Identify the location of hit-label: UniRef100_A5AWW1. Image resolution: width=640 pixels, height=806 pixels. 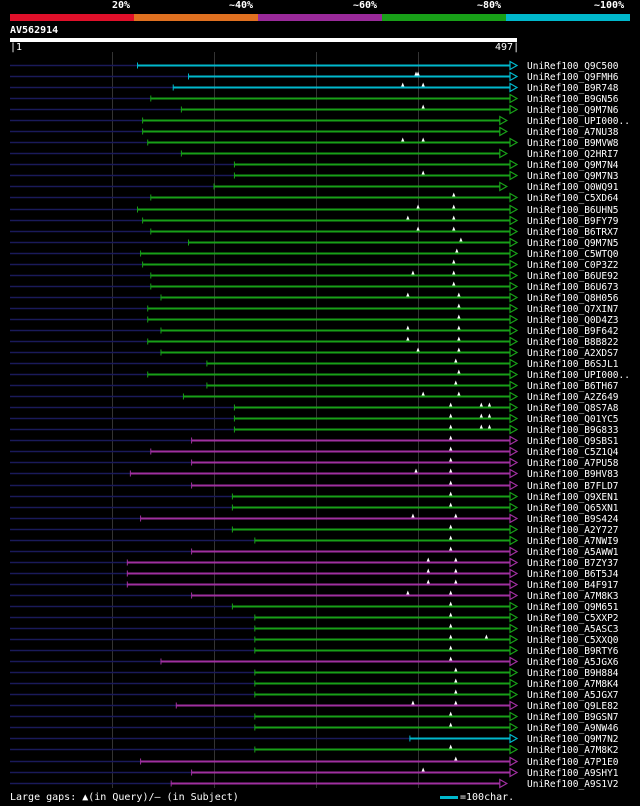
(573, 552).